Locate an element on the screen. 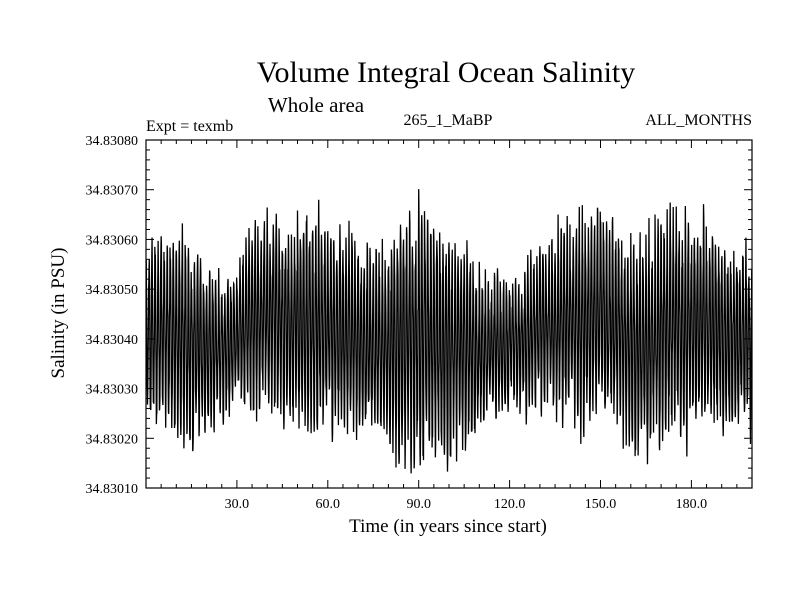 The image size is (800, 600). y-tick-label: 34.83080 is located at coordinates (112, 141).